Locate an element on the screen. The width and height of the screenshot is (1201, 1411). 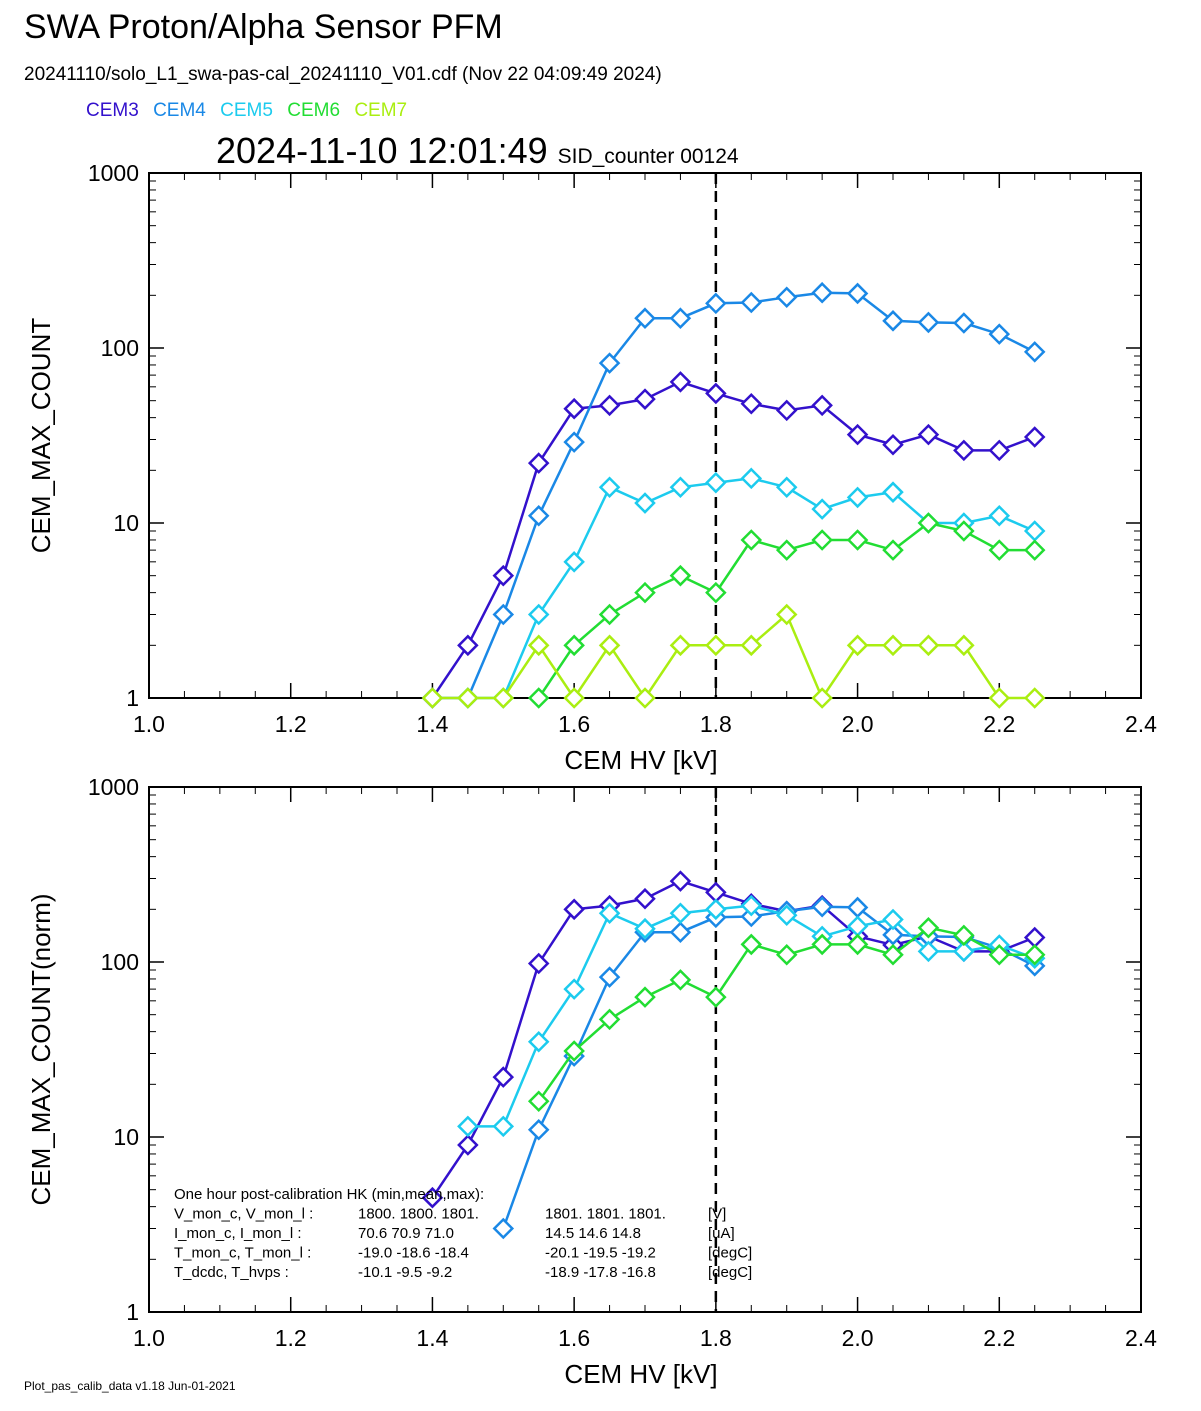
x-tick-label: 1.0 is located at coordinates (149, 1338).